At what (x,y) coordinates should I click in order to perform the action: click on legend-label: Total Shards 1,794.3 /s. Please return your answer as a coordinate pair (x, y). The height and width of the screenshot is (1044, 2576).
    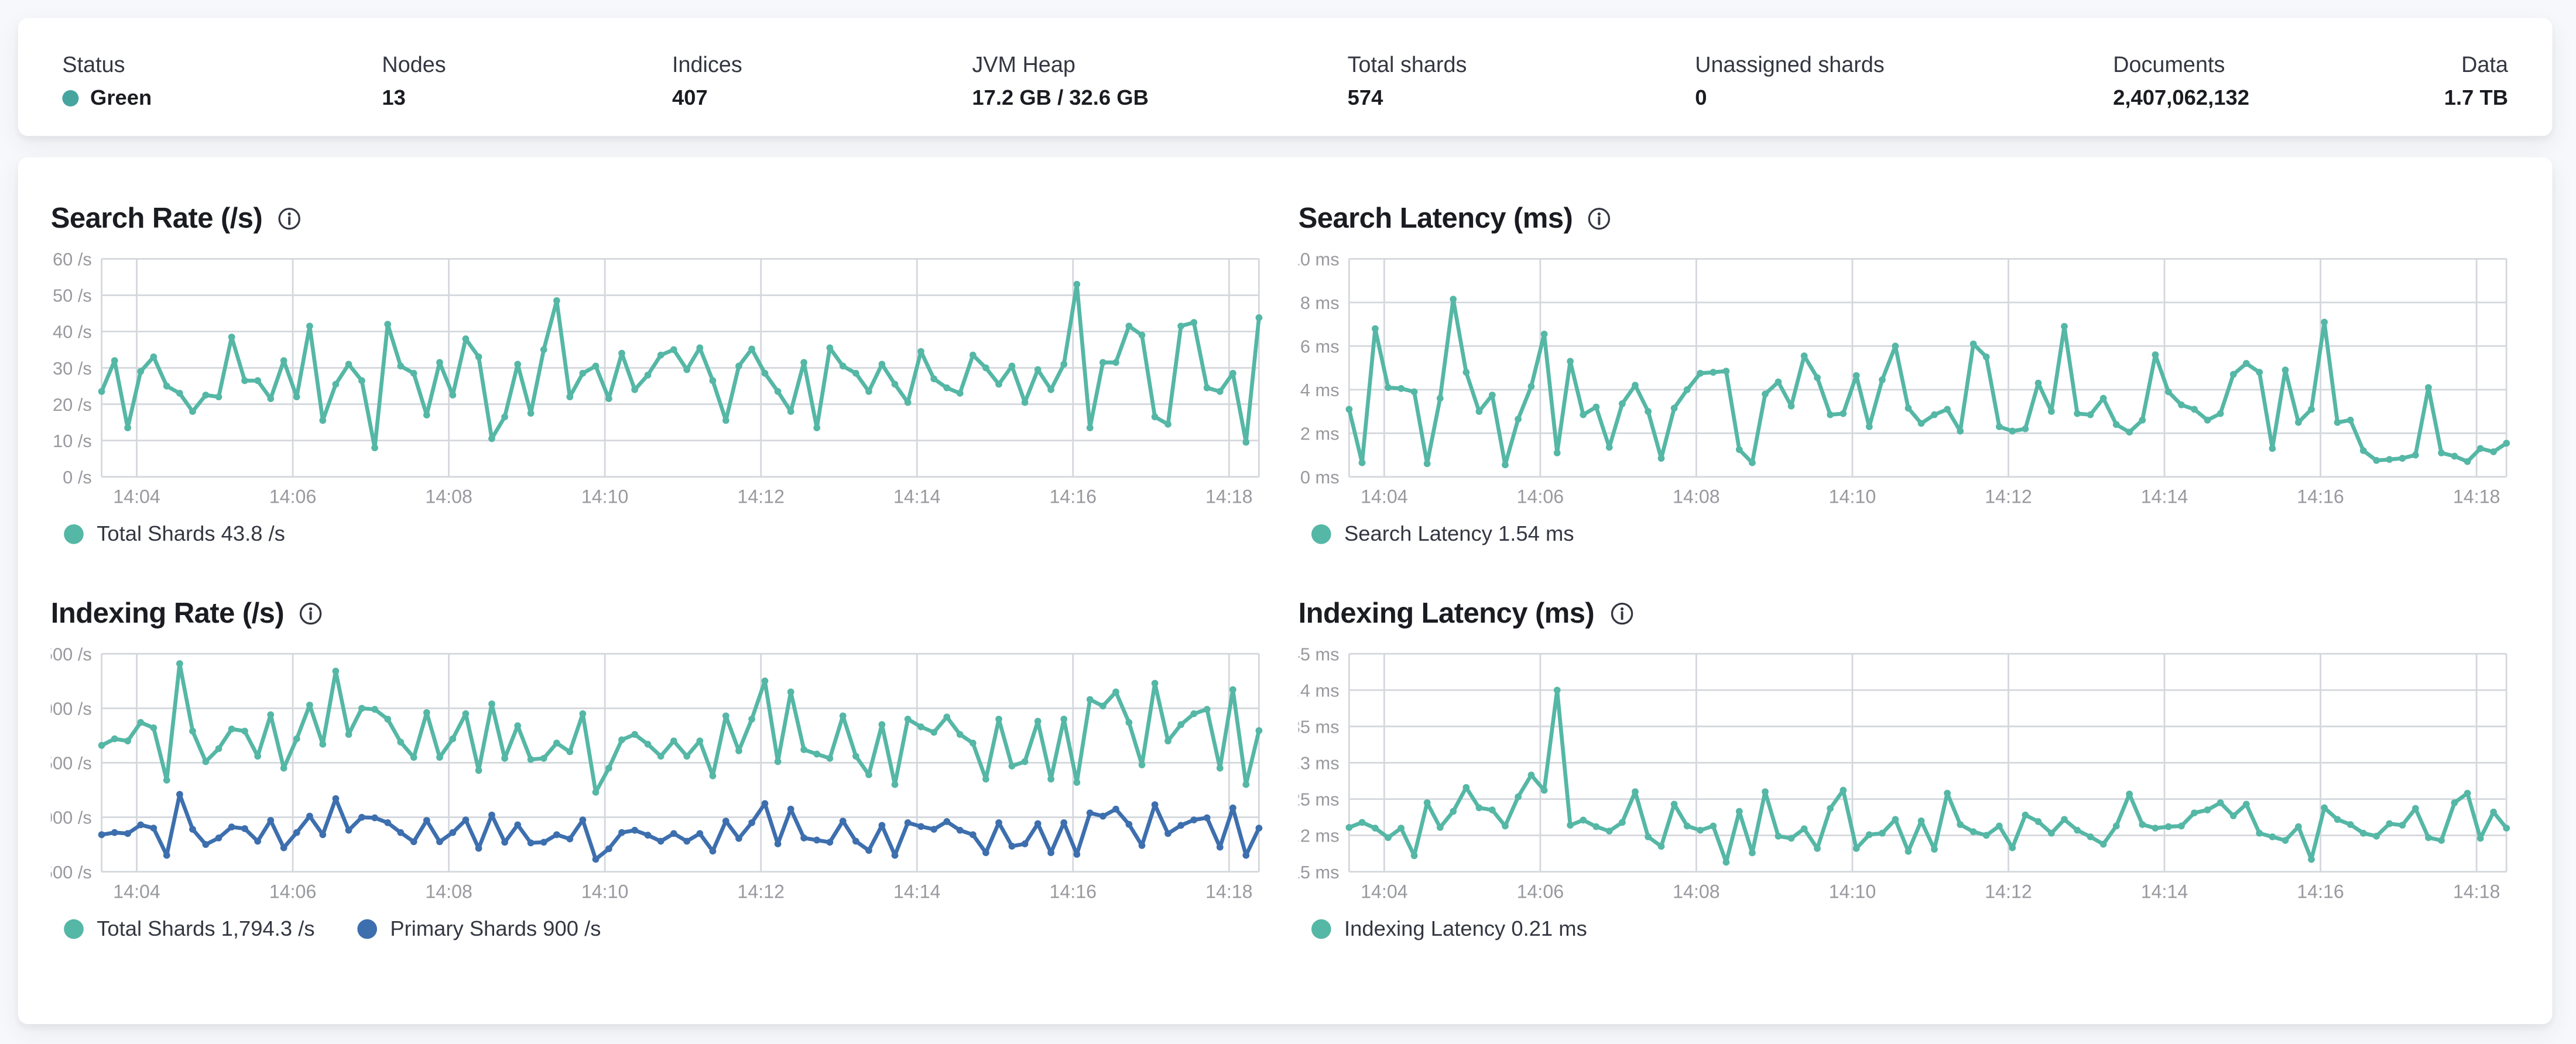
    Looking at the image, I should click on (206, 929).